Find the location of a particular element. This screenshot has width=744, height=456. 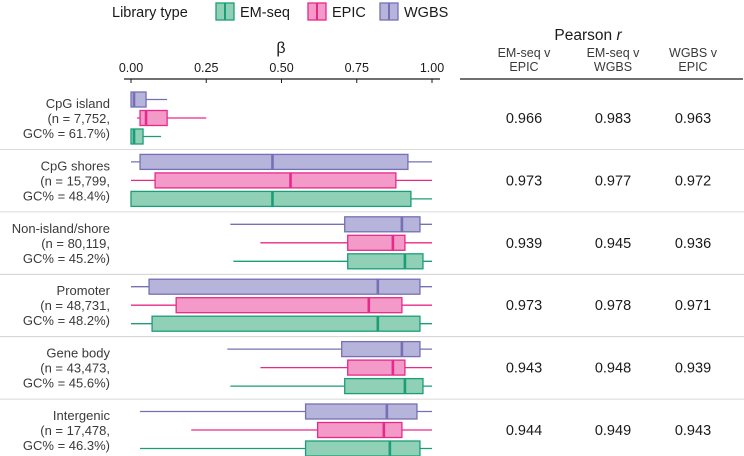

pearson-value: 0.977 is located at coordinates (613, 181).